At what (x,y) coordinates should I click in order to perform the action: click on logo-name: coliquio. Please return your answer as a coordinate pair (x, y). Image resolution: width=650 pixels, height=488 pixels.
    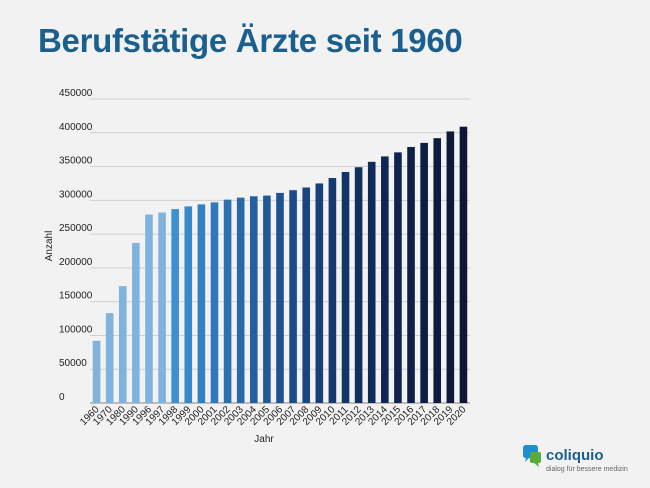
    Looking at the image, I should click on (575, 455).